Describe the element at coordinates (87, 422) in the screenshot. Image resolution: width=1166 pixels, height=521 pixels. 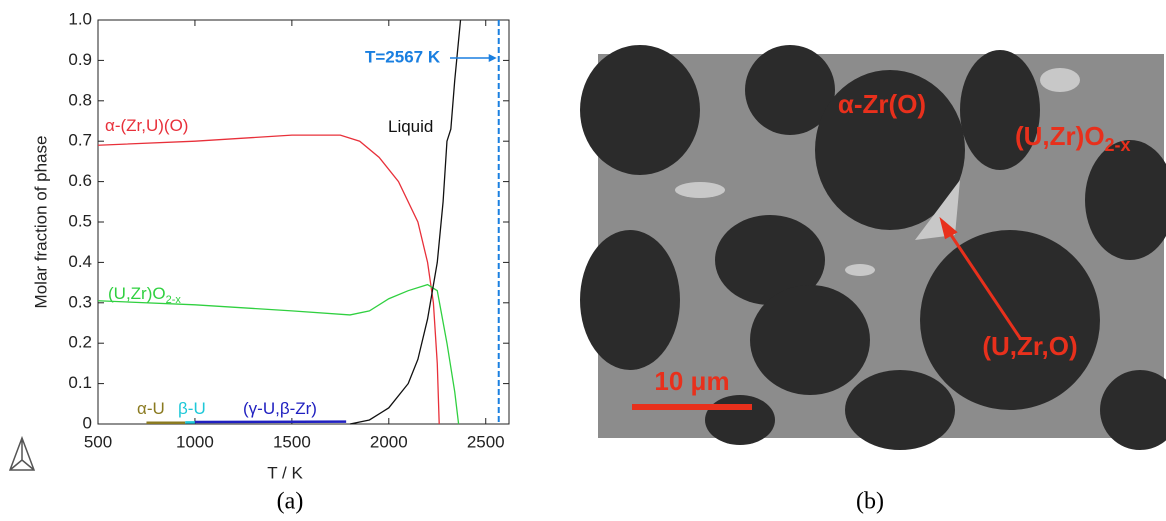
I see `y-tick-label: 0` at that location.